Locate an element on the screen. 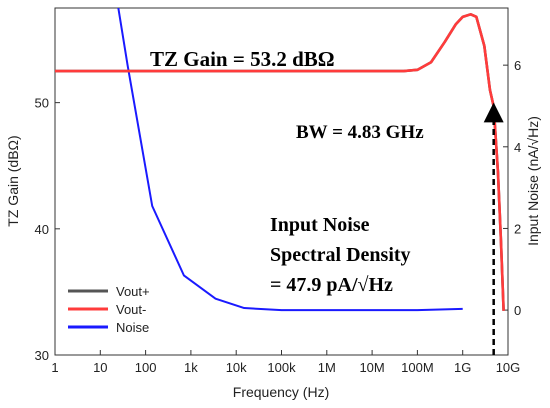 This screenshot has width=550, height=408. x-tick-label: 10G is located at coordinates (508, 367).